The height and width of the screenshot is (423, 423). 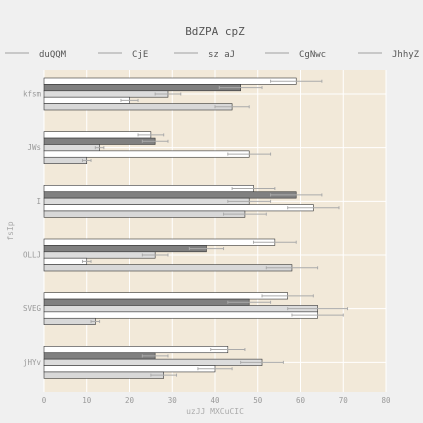 I want to click on y-category-label: I, so click(x=38, y=201).